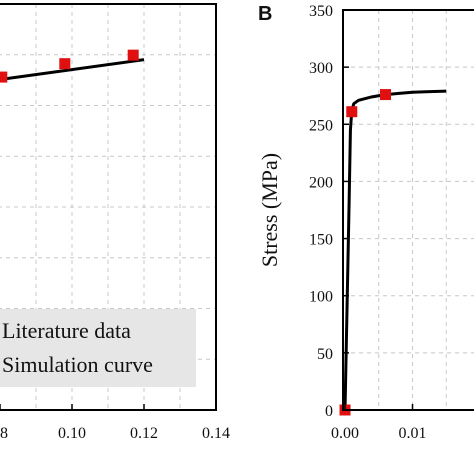 This screenshot has width=474, height=474. What do you see at coordinates (321, 125) in the screenshot?
I see `panel-b-y-tick-label: 250` at bounding box center [321, 125].